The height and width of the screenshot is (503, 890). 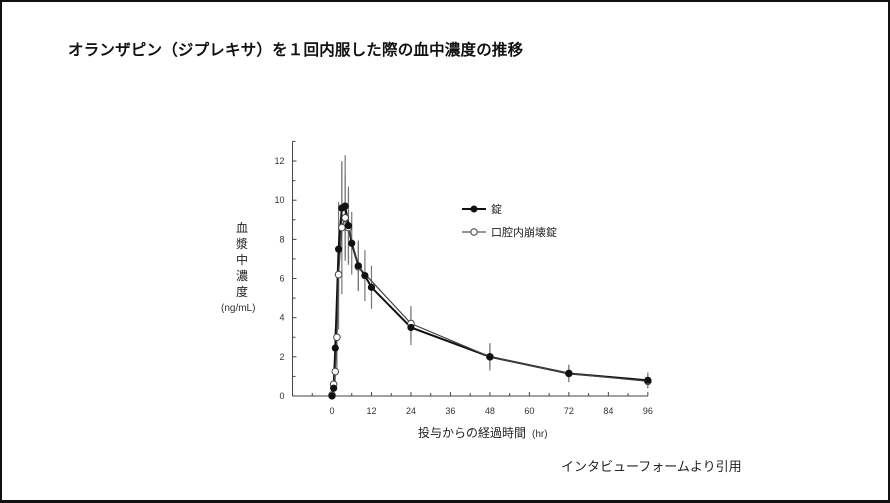 I want to click on x-tick-label: 72, so click(x=569, y=411).